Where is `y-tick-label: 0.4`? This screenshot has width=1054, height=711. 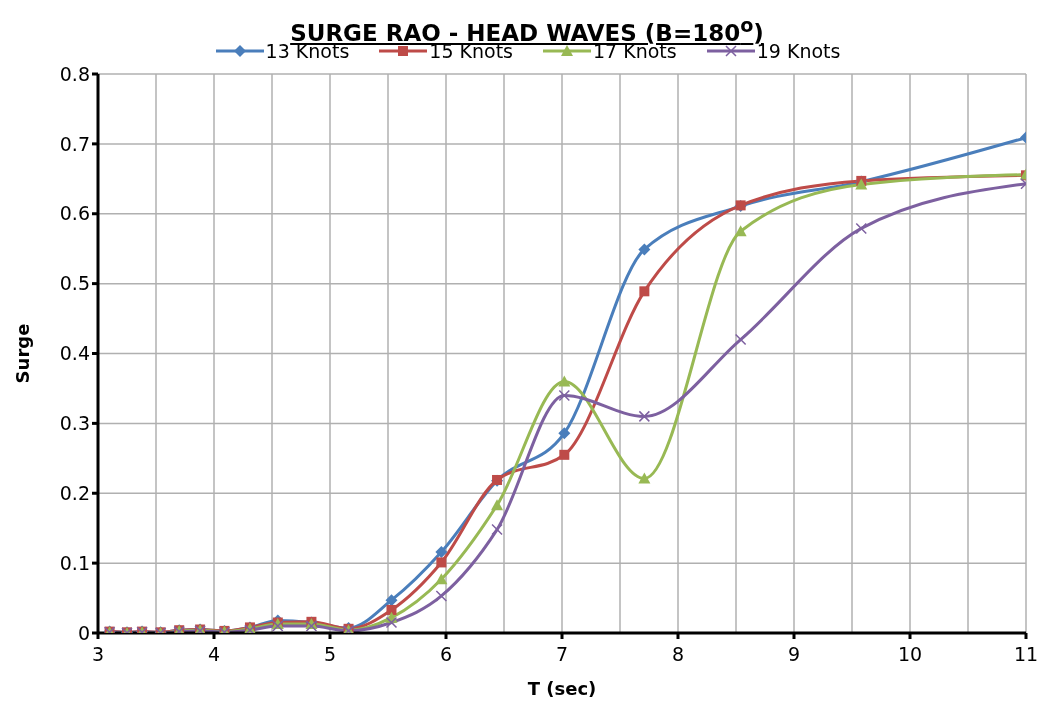
y-tick-label: 0.4 is located at coordinates (74, 353).